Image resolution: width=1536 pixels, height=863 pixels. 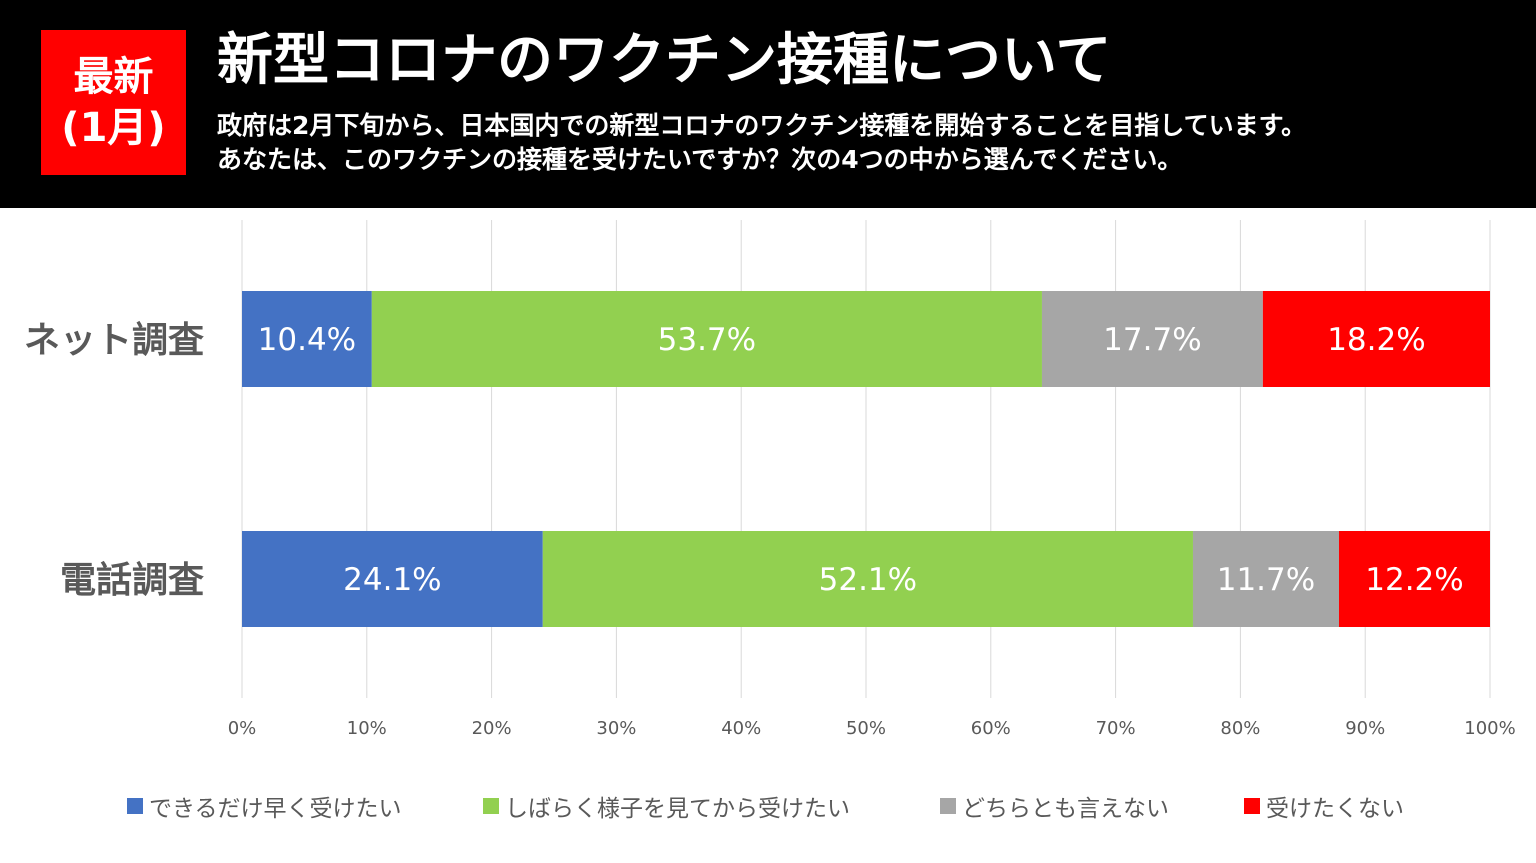 I want to click on badge-line1: 最新, so click(x=113, y=76).